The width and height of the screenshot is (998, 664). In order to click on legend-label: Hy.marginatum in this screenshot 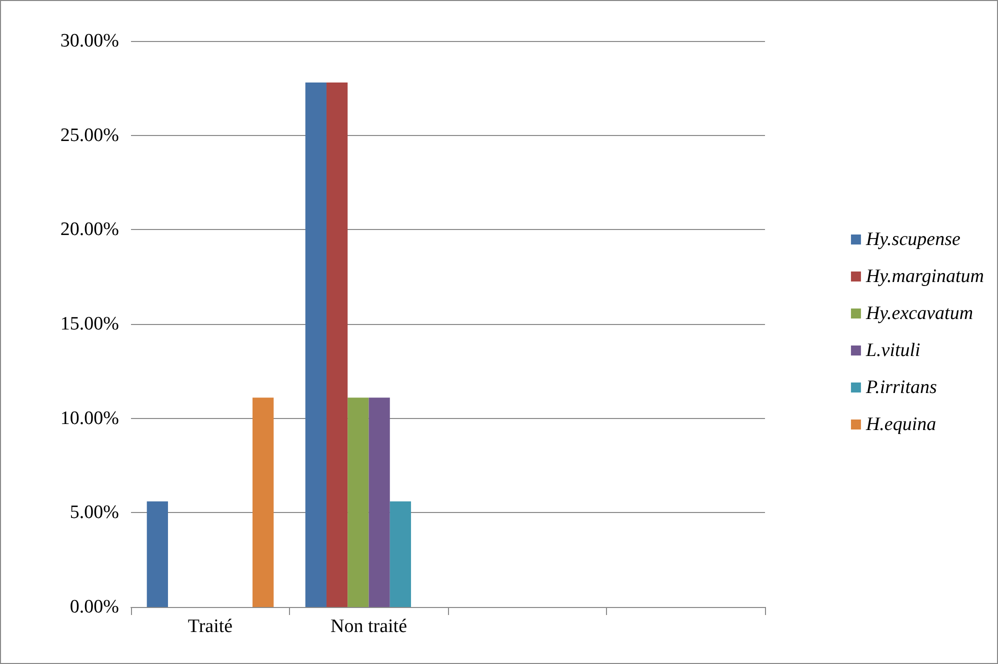, I will do `click(924, 276)`.